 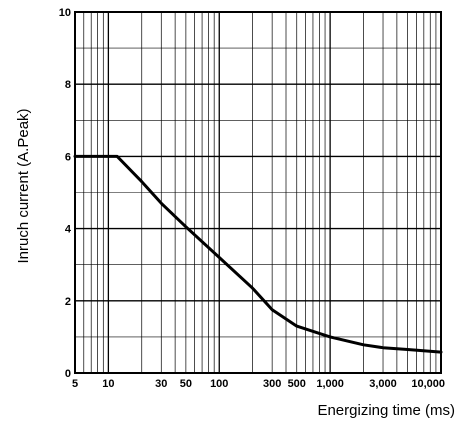 What do you see at coordinates (161, 384) in the screenshot?
I see `x-tick-label: 30` at bounding box center [161, 384].